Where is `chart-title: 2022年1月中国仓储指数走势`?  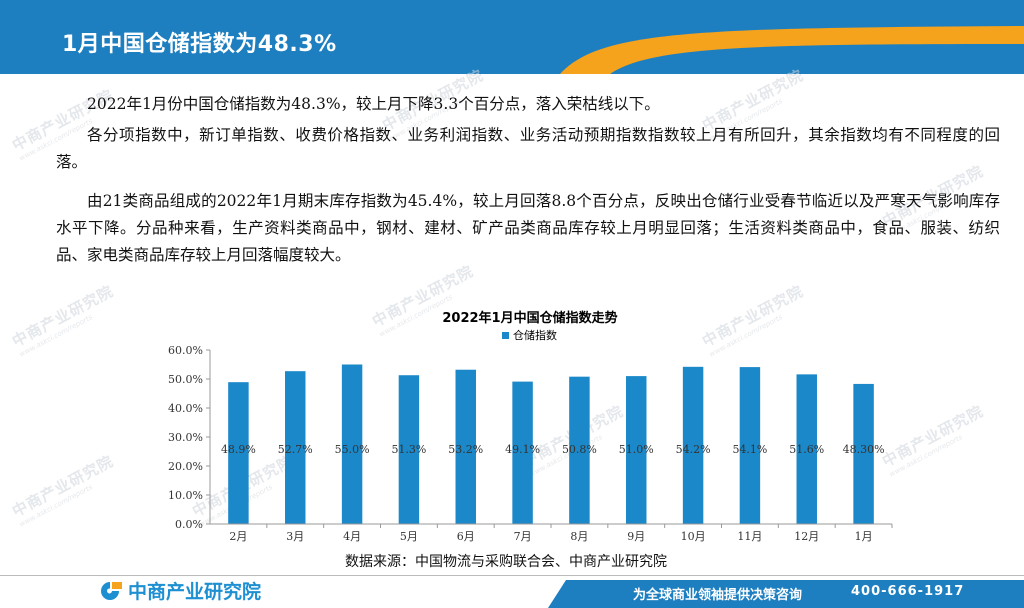
chart-title: 2022年1月中国仓储指数走势 is located at coordinates (529, 318).